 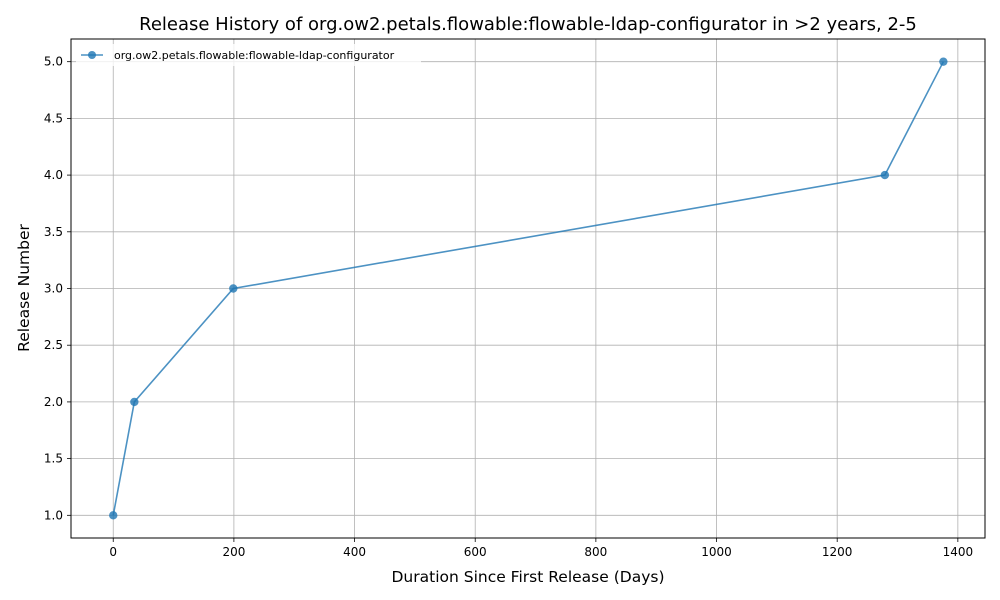 What do you see at coordinates (958, 552) in the screenshot?
I see `x-tick-label: 1400` at bounding box center [958, 552].